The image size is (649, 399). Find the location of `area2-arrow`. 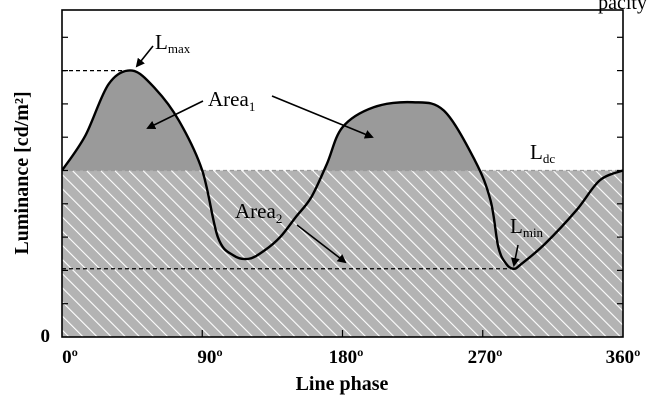

area2-arrow is located at coordinates (321, 244).